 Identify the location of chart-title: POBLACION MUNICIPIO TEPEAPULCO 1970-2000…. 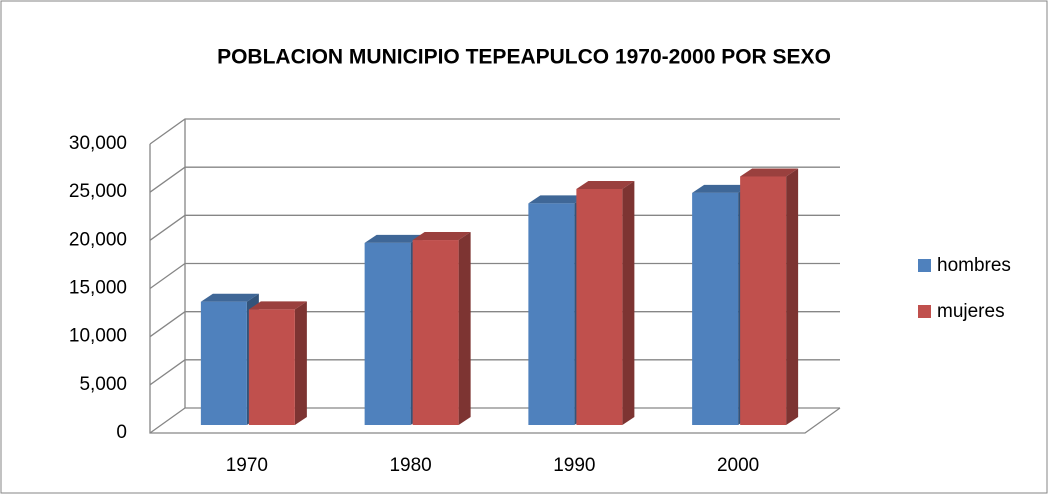
(524, 57).